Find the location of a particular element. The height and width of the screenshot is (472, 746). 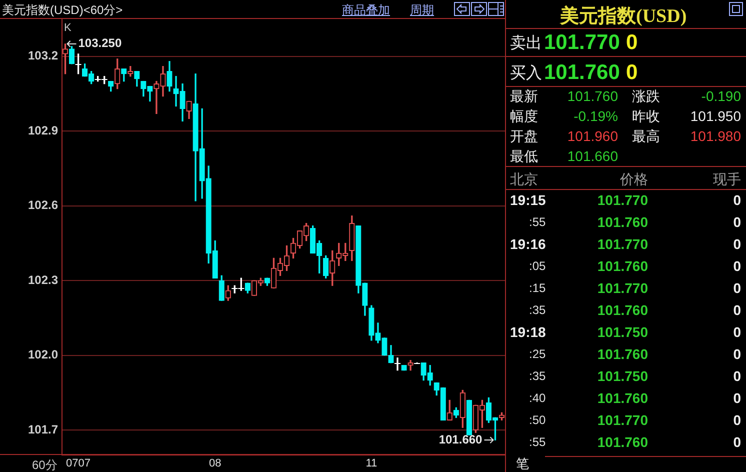

text: 价格 is located at coordinates (634, 180).